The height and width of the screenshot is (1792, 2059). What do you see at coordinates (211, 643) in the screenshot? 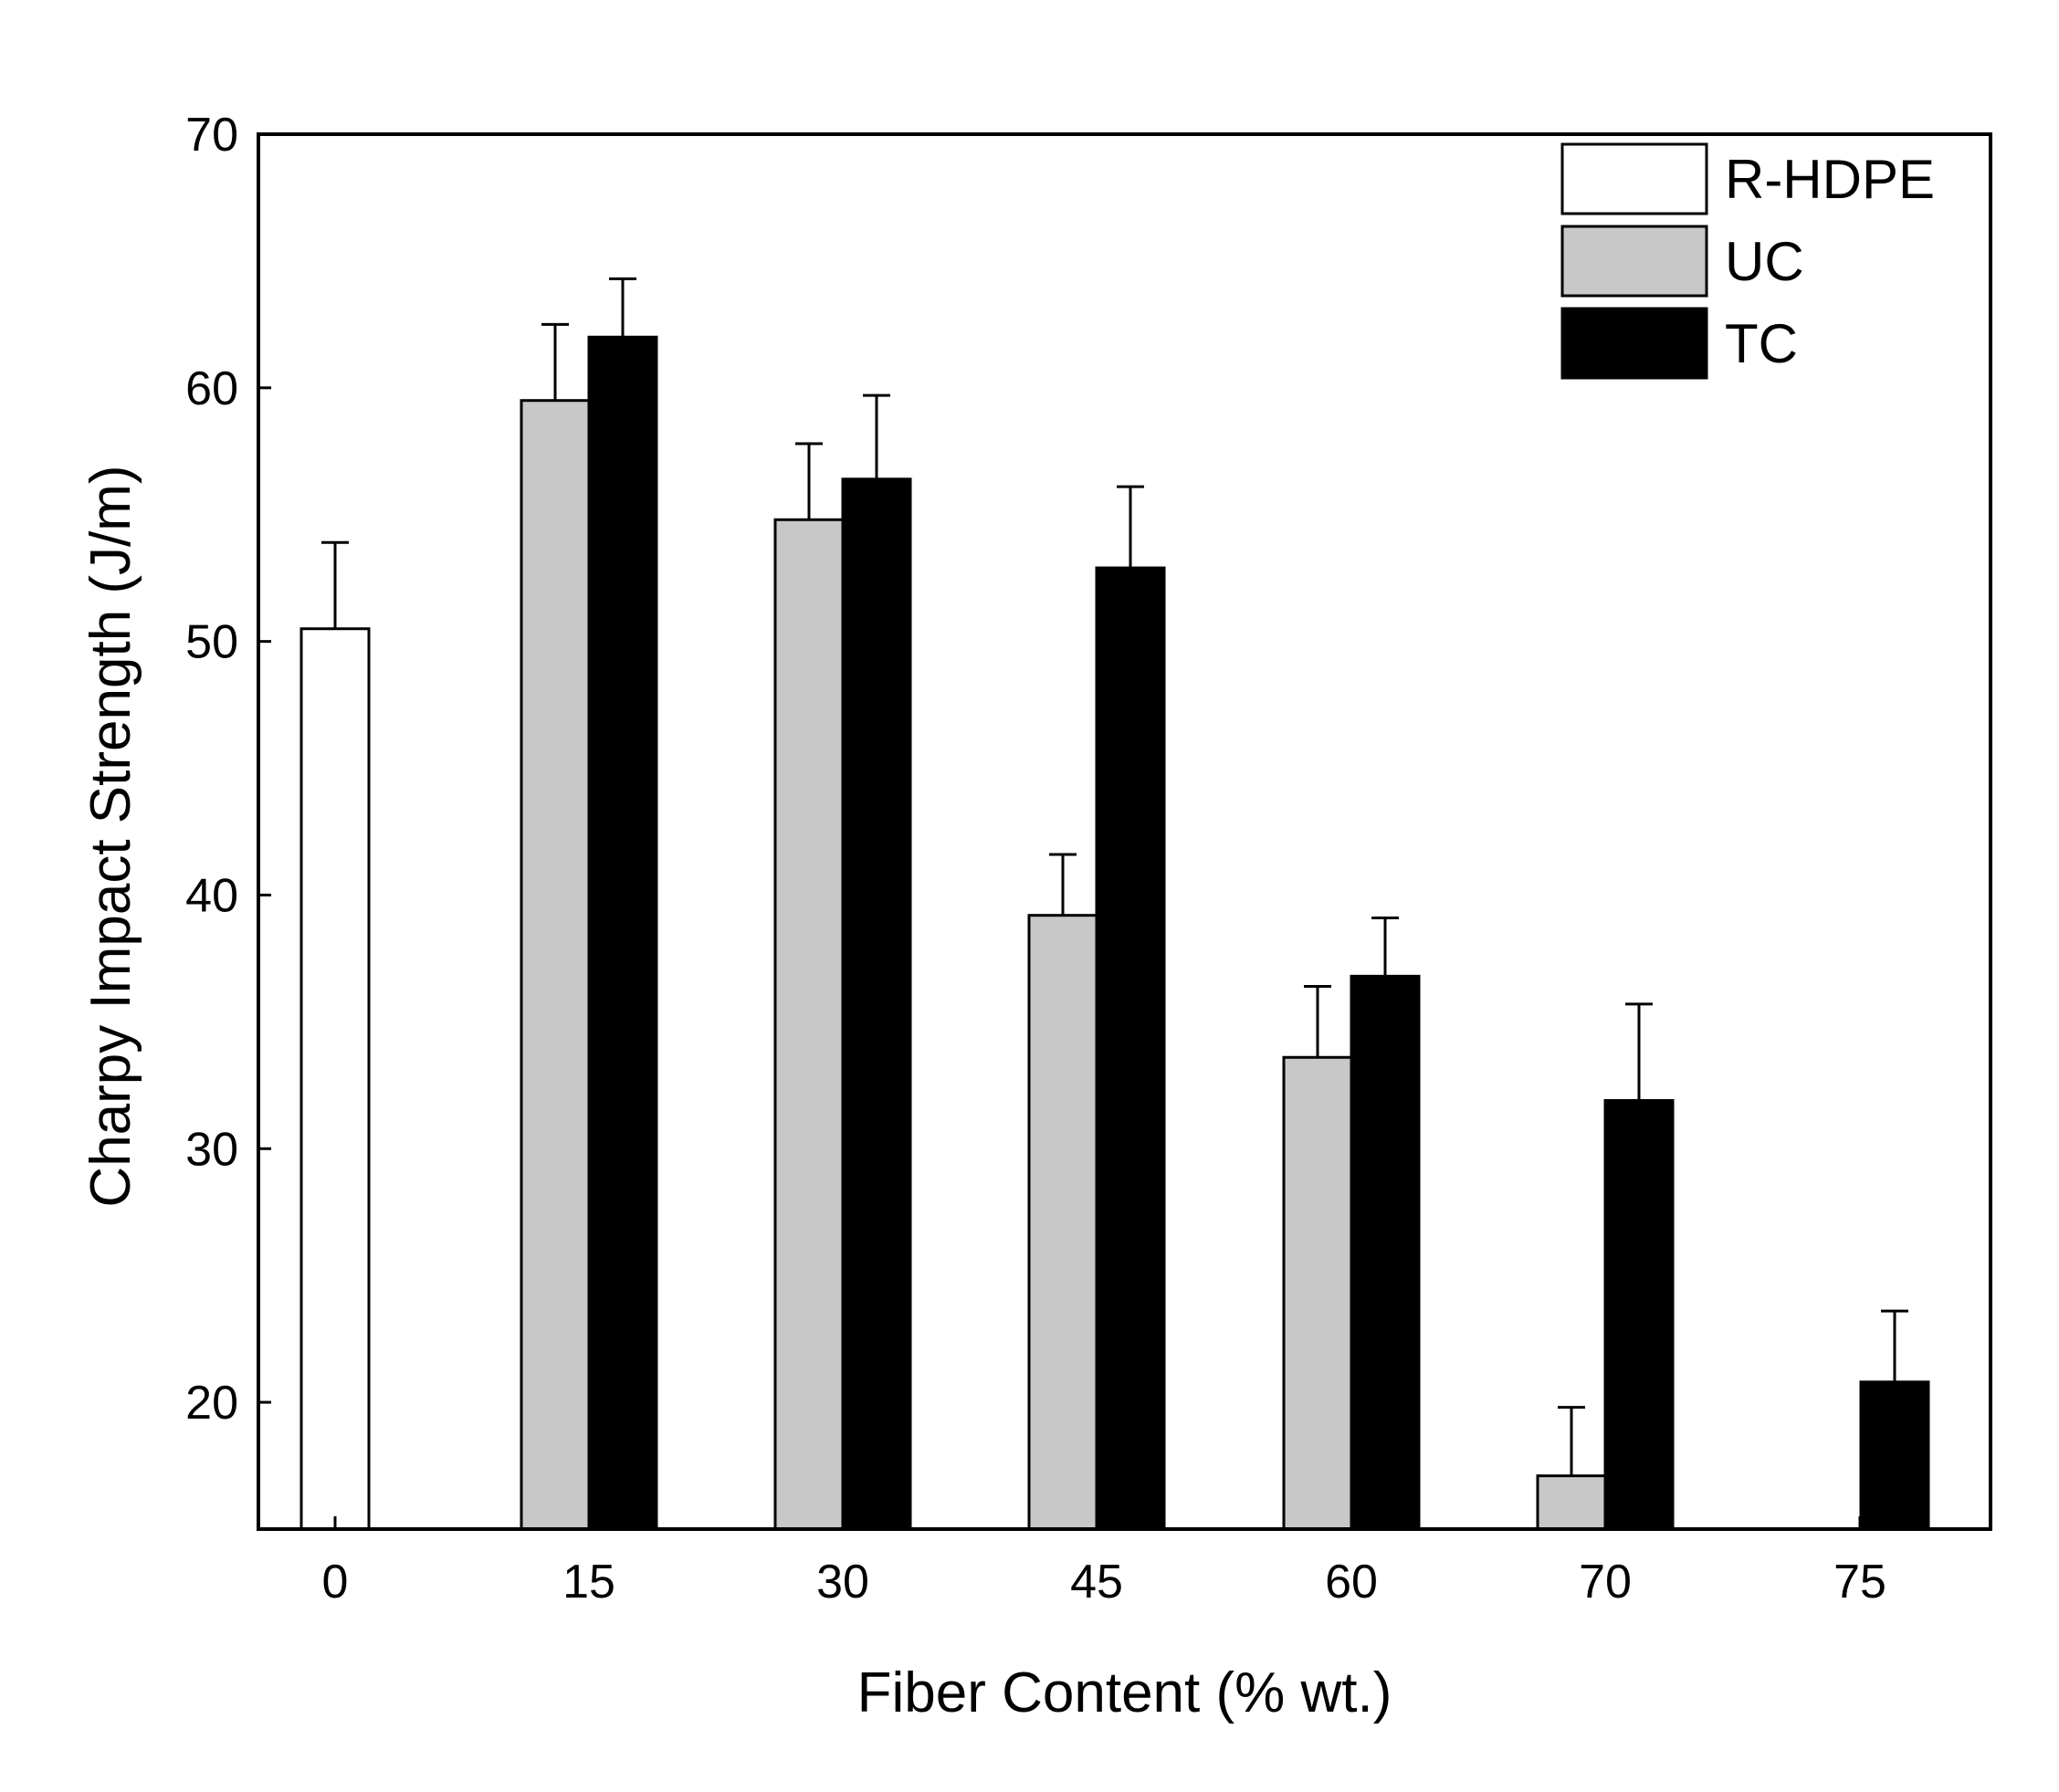
I see `y-tick-label: 50` at bounding box center [211, 643].